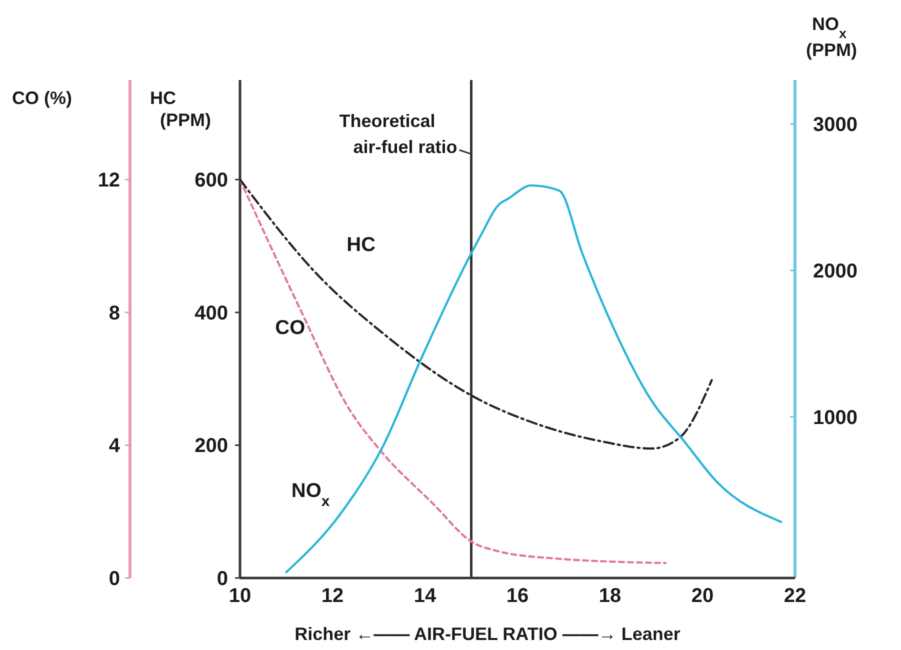 The image size is (901, 650). Describe the element at coordinates (310, 495) in the screenshot. I see `series-label: NO$_{x}$` at that location.